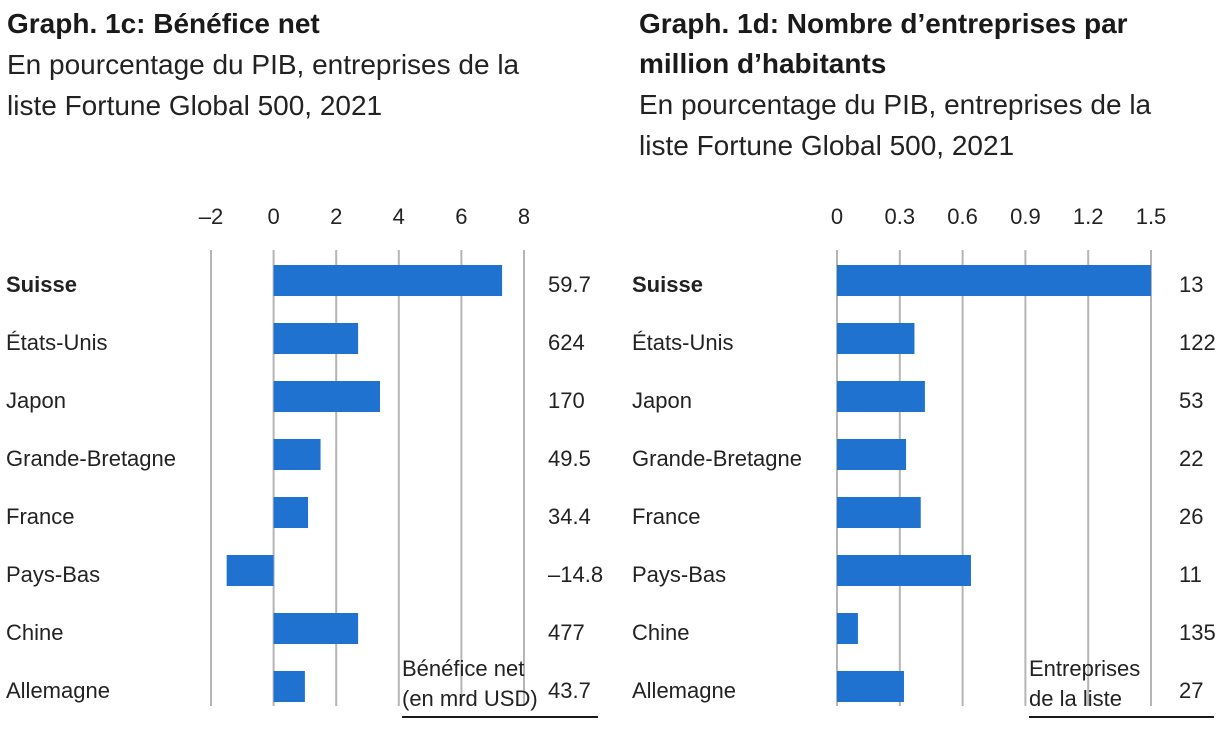 The height and width of the screenshot is (744, 1225). What do you see at coordinates (1151, 216) in the screenshot?
I see `x-tick-label: 1.5` at bounding box center [1151, 216].